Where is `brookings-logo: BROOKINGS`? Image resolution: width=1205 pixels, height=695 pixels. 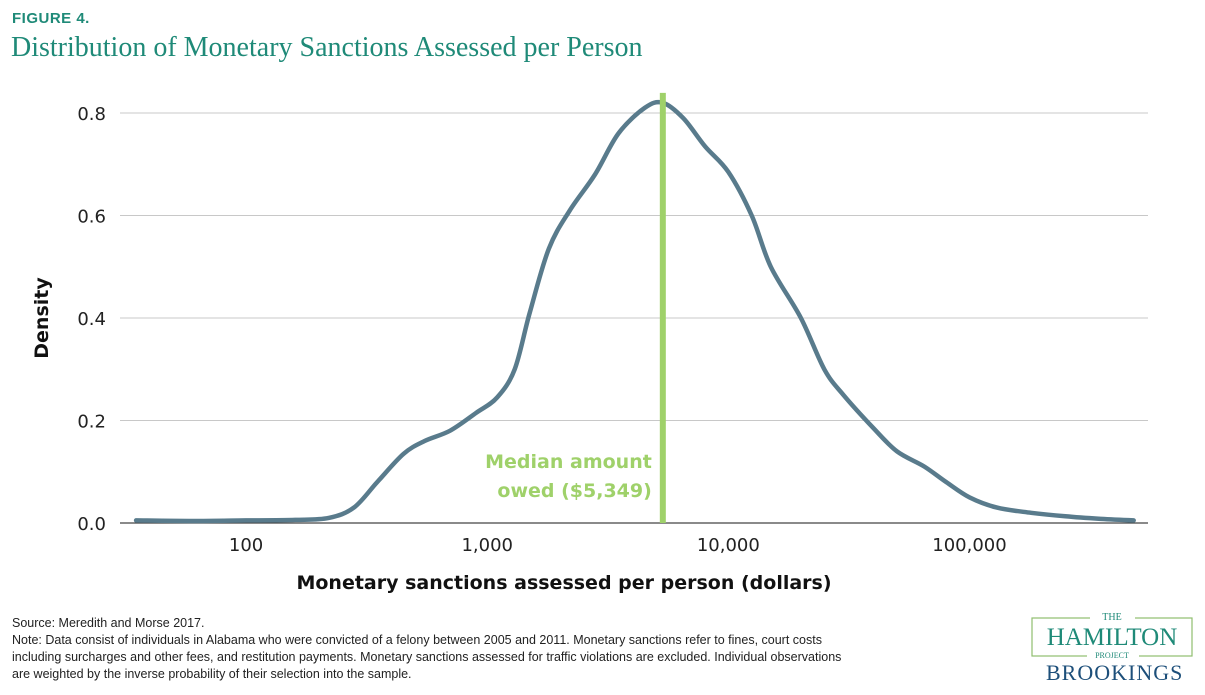 brookings-logo: BROOKINGS is located at coordinates (1115, 672).